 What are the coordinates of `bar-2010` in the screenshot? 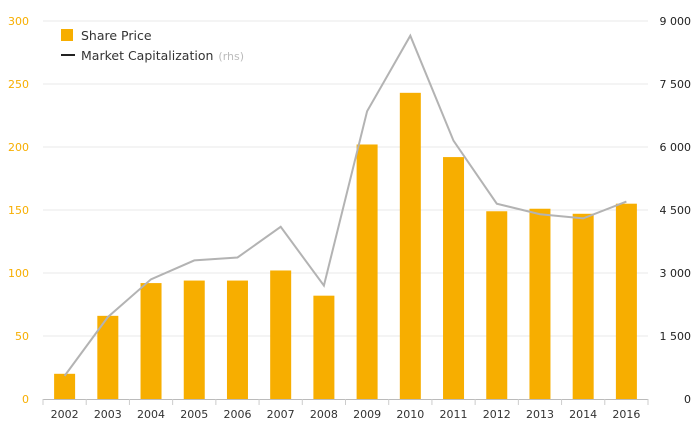 It's located at (410, 245).